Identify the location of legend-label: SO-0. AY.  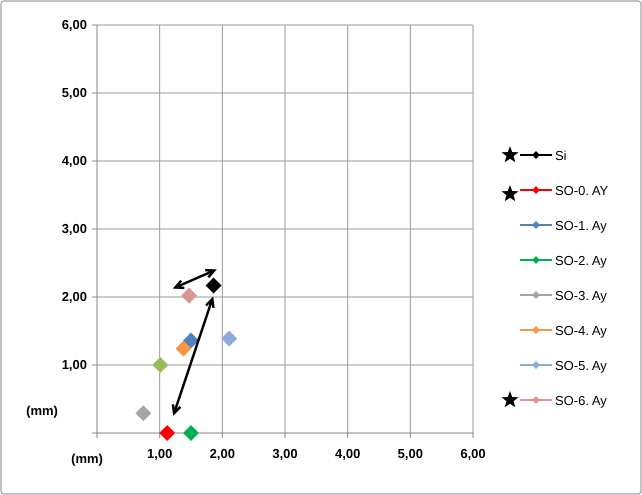
(582, 190).